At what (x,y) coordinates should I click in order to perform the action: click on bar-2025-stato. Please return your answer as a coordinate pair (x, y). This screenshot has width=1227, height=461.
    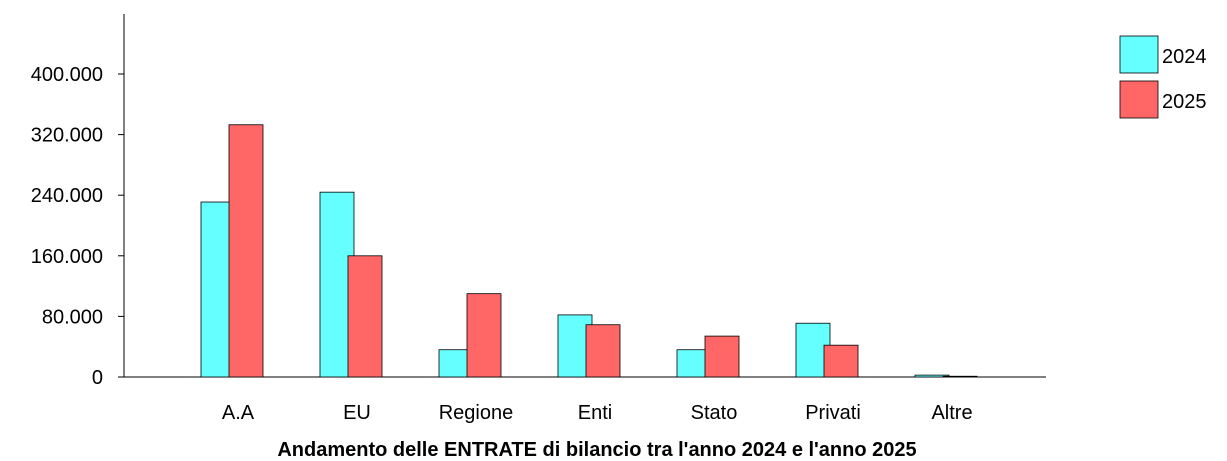
    Looking at the image, I should click on (722, 356).